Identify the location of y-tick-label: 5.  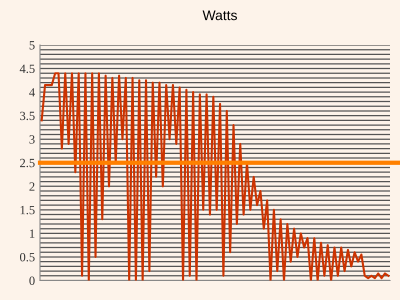
(32, 45).